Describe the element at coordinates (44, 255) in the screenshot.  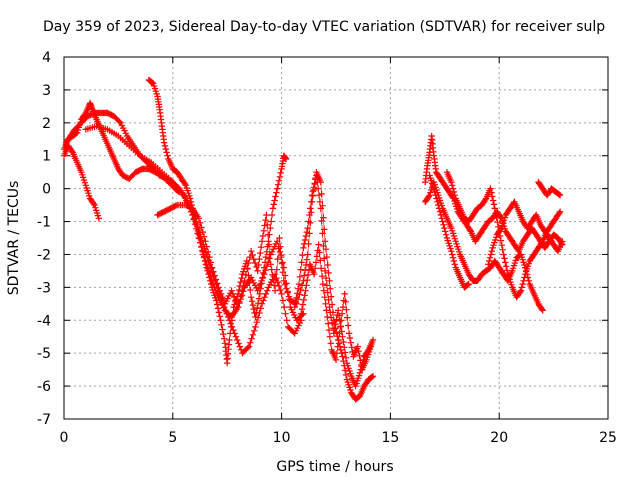
I see `y-tick-label: -2` at that location.